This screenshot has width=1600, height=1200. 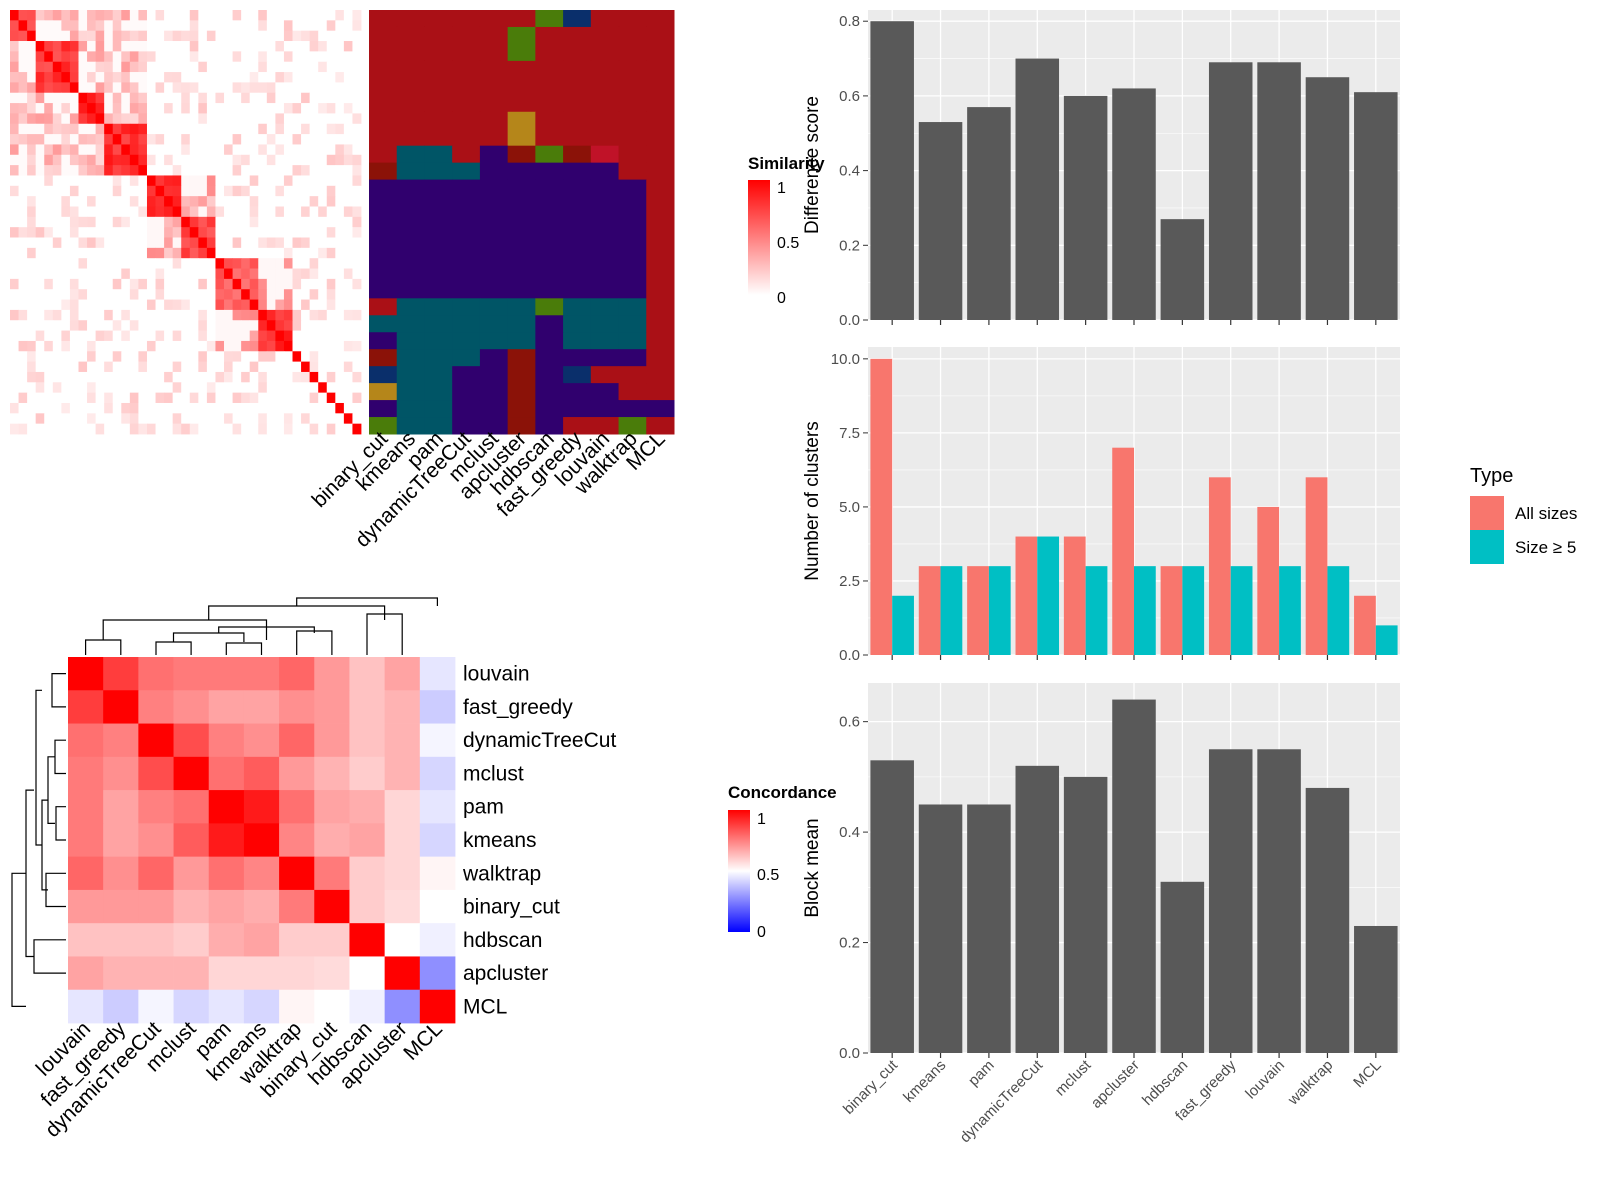 I want to click on concordance-row-label: mclust, so click(x=493, y=774).